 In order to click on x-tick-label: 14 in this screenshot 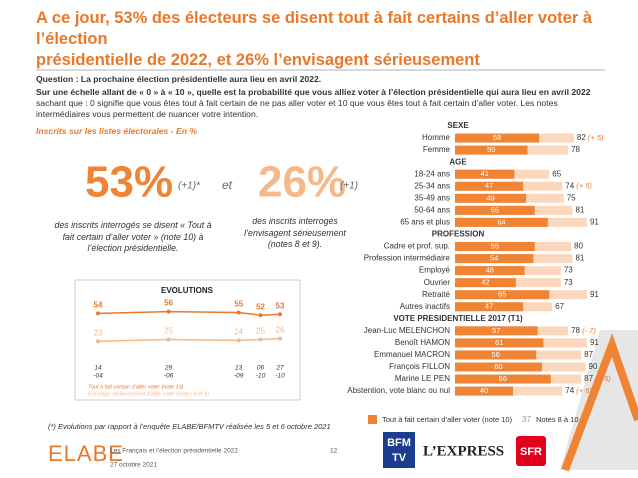, I will do `click(98, 368)`.